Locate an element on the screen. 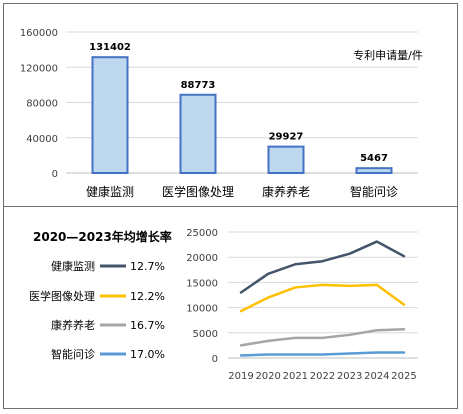 This screenshot has width=463, height=414. legend-rate: 12.7% is located at coordinates (147, 266).